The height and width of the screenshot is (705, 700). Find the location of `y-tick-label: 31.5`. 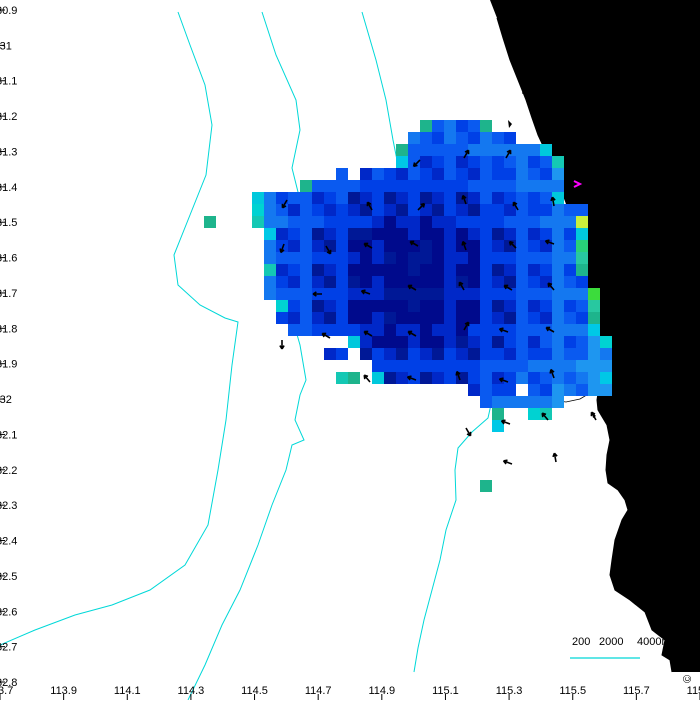

y-tick-label: 31.5 is located at coordinates (8, 223).